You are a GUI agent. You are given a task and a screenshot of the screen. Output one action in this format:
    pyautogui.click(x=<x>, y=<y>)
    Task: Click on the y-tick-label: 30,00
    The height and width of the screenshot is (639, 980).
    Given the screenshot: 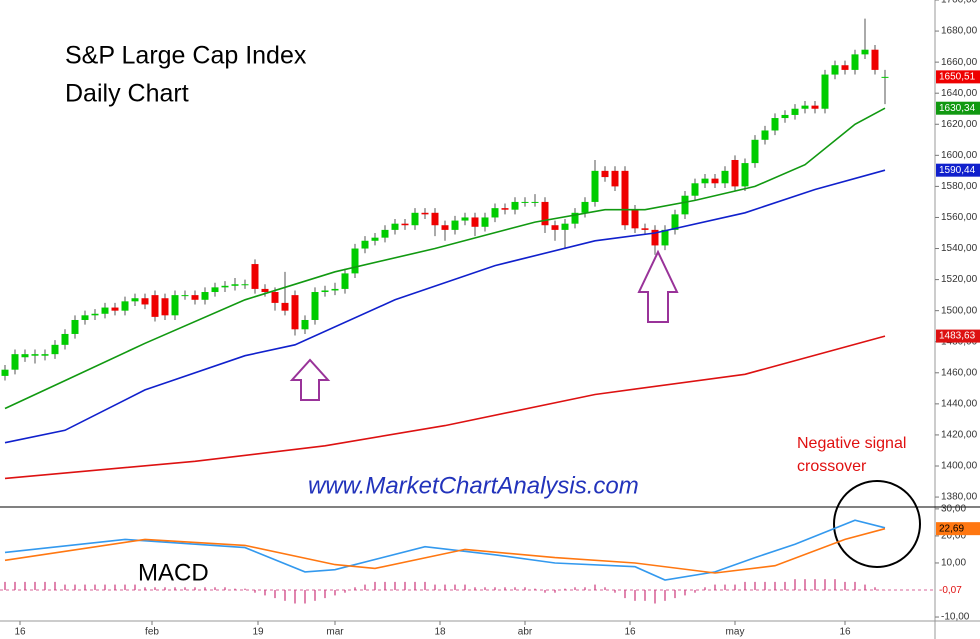 What is the action you would take?
    pyautogui.click(x=953, y=509)
    